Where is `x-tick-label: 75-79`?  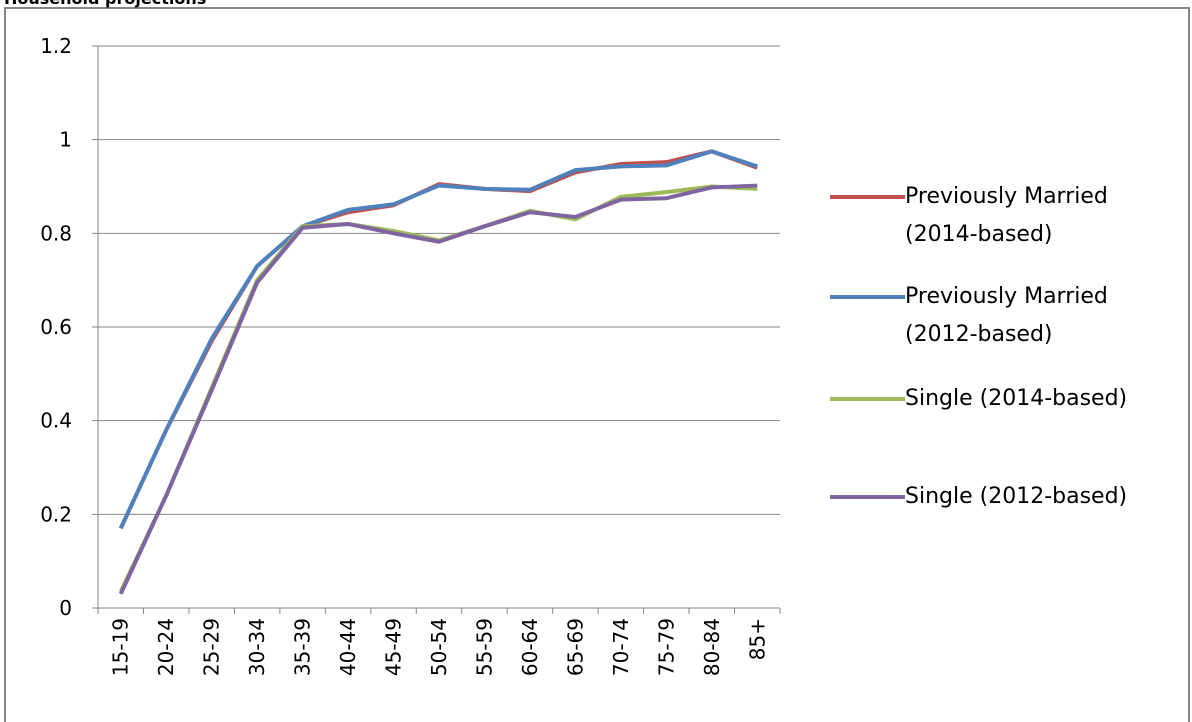 x-tick-label: 75-79 is located at coordinates (666, 647).